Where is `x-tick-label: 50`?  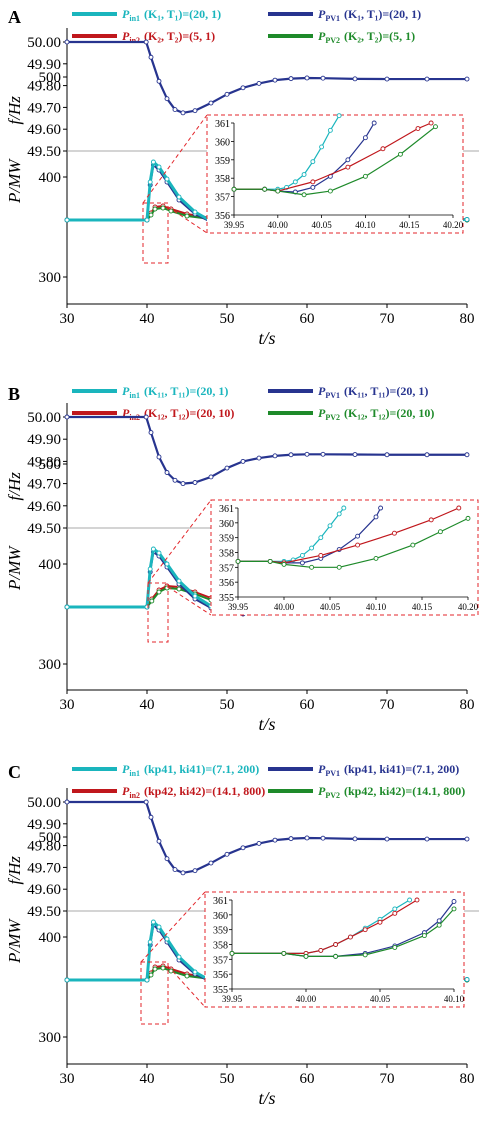 x-tick-label: 50 is located at coordinates (227, 1079).